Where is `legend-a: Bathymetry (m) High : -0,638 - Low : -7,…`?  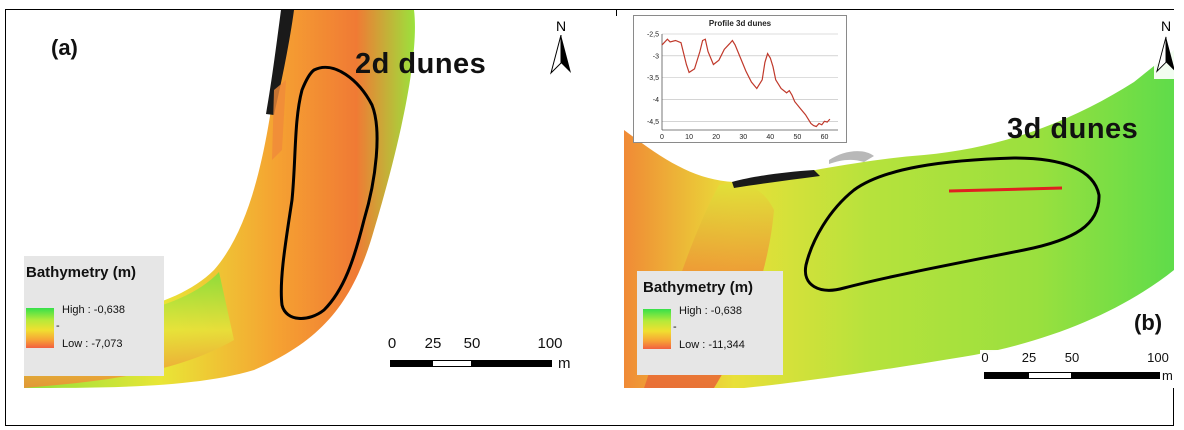 legend-a: Bathymetry (m) High : -0,638 - Low : -7,… is located at coordinates (94, 316).